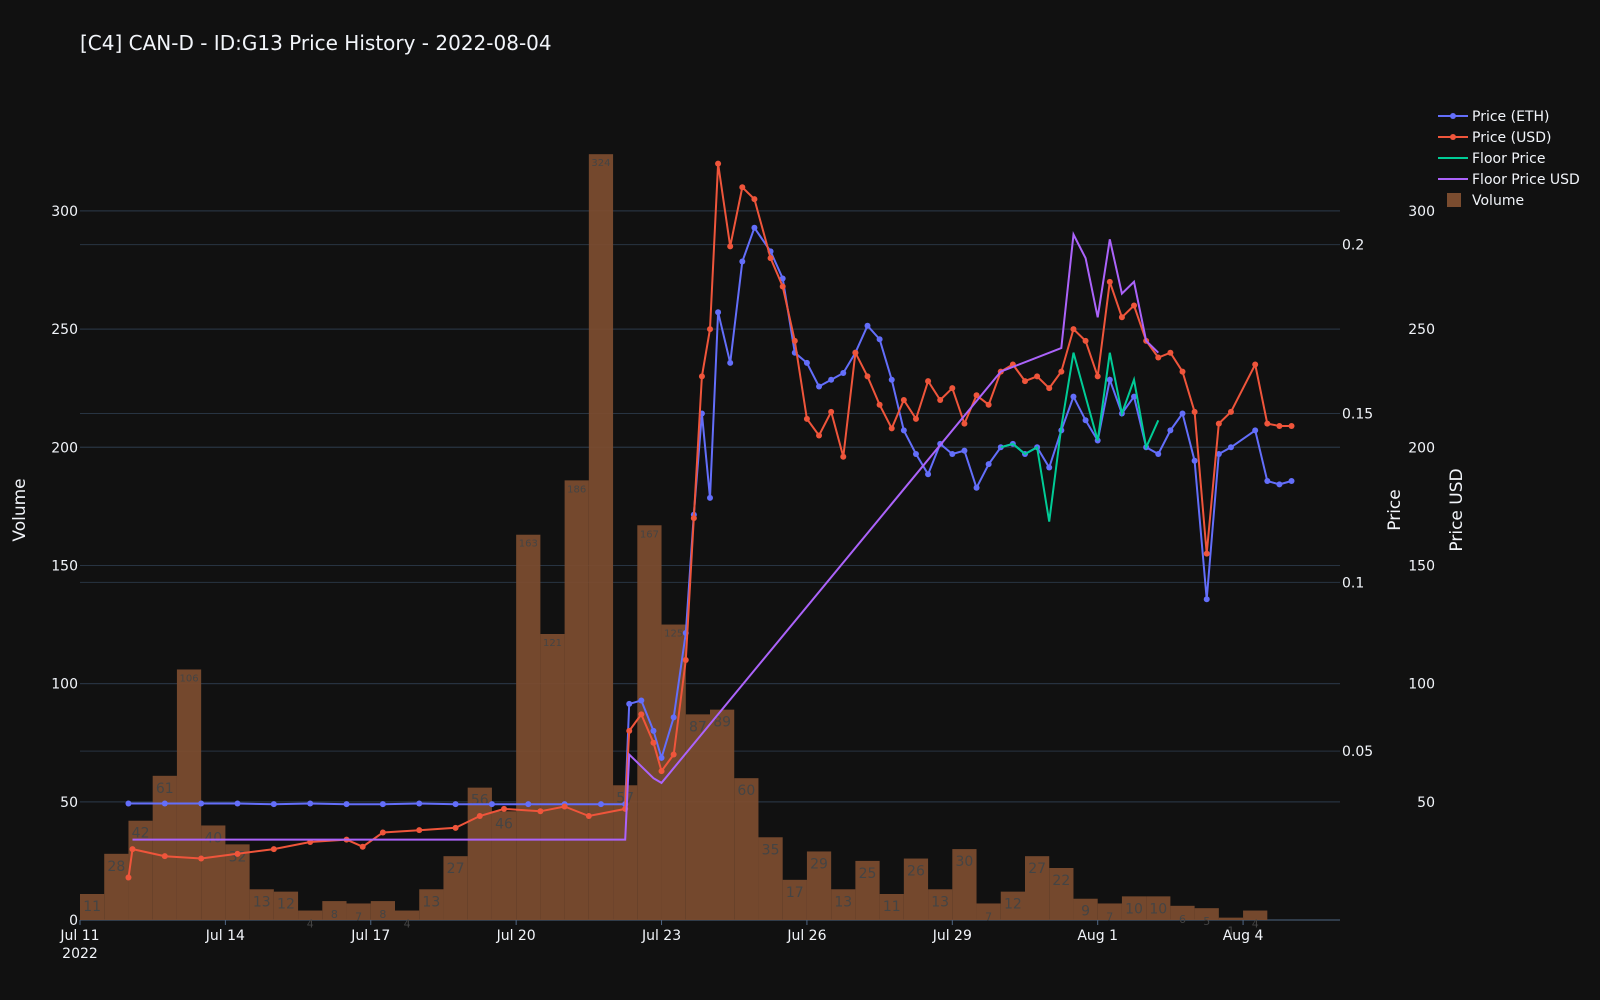 This screenshot has height=1000, width=1600. Describe the element at coordinates (1491, 159) in the screenshot. I see `legend-item-floor-price: Floor Price` at that location.